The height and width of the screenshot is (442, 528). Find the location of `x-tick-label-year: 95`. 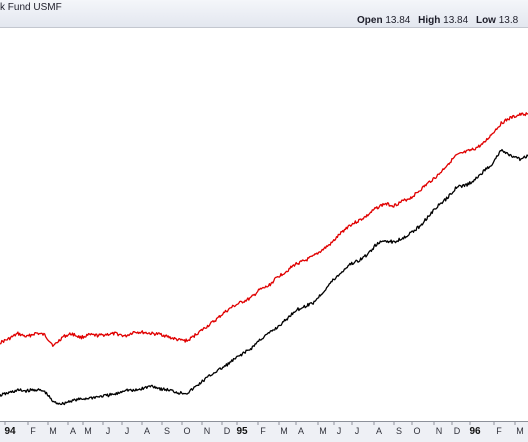

x-tick-label-year: 95 is located at coordinates (242, 431).